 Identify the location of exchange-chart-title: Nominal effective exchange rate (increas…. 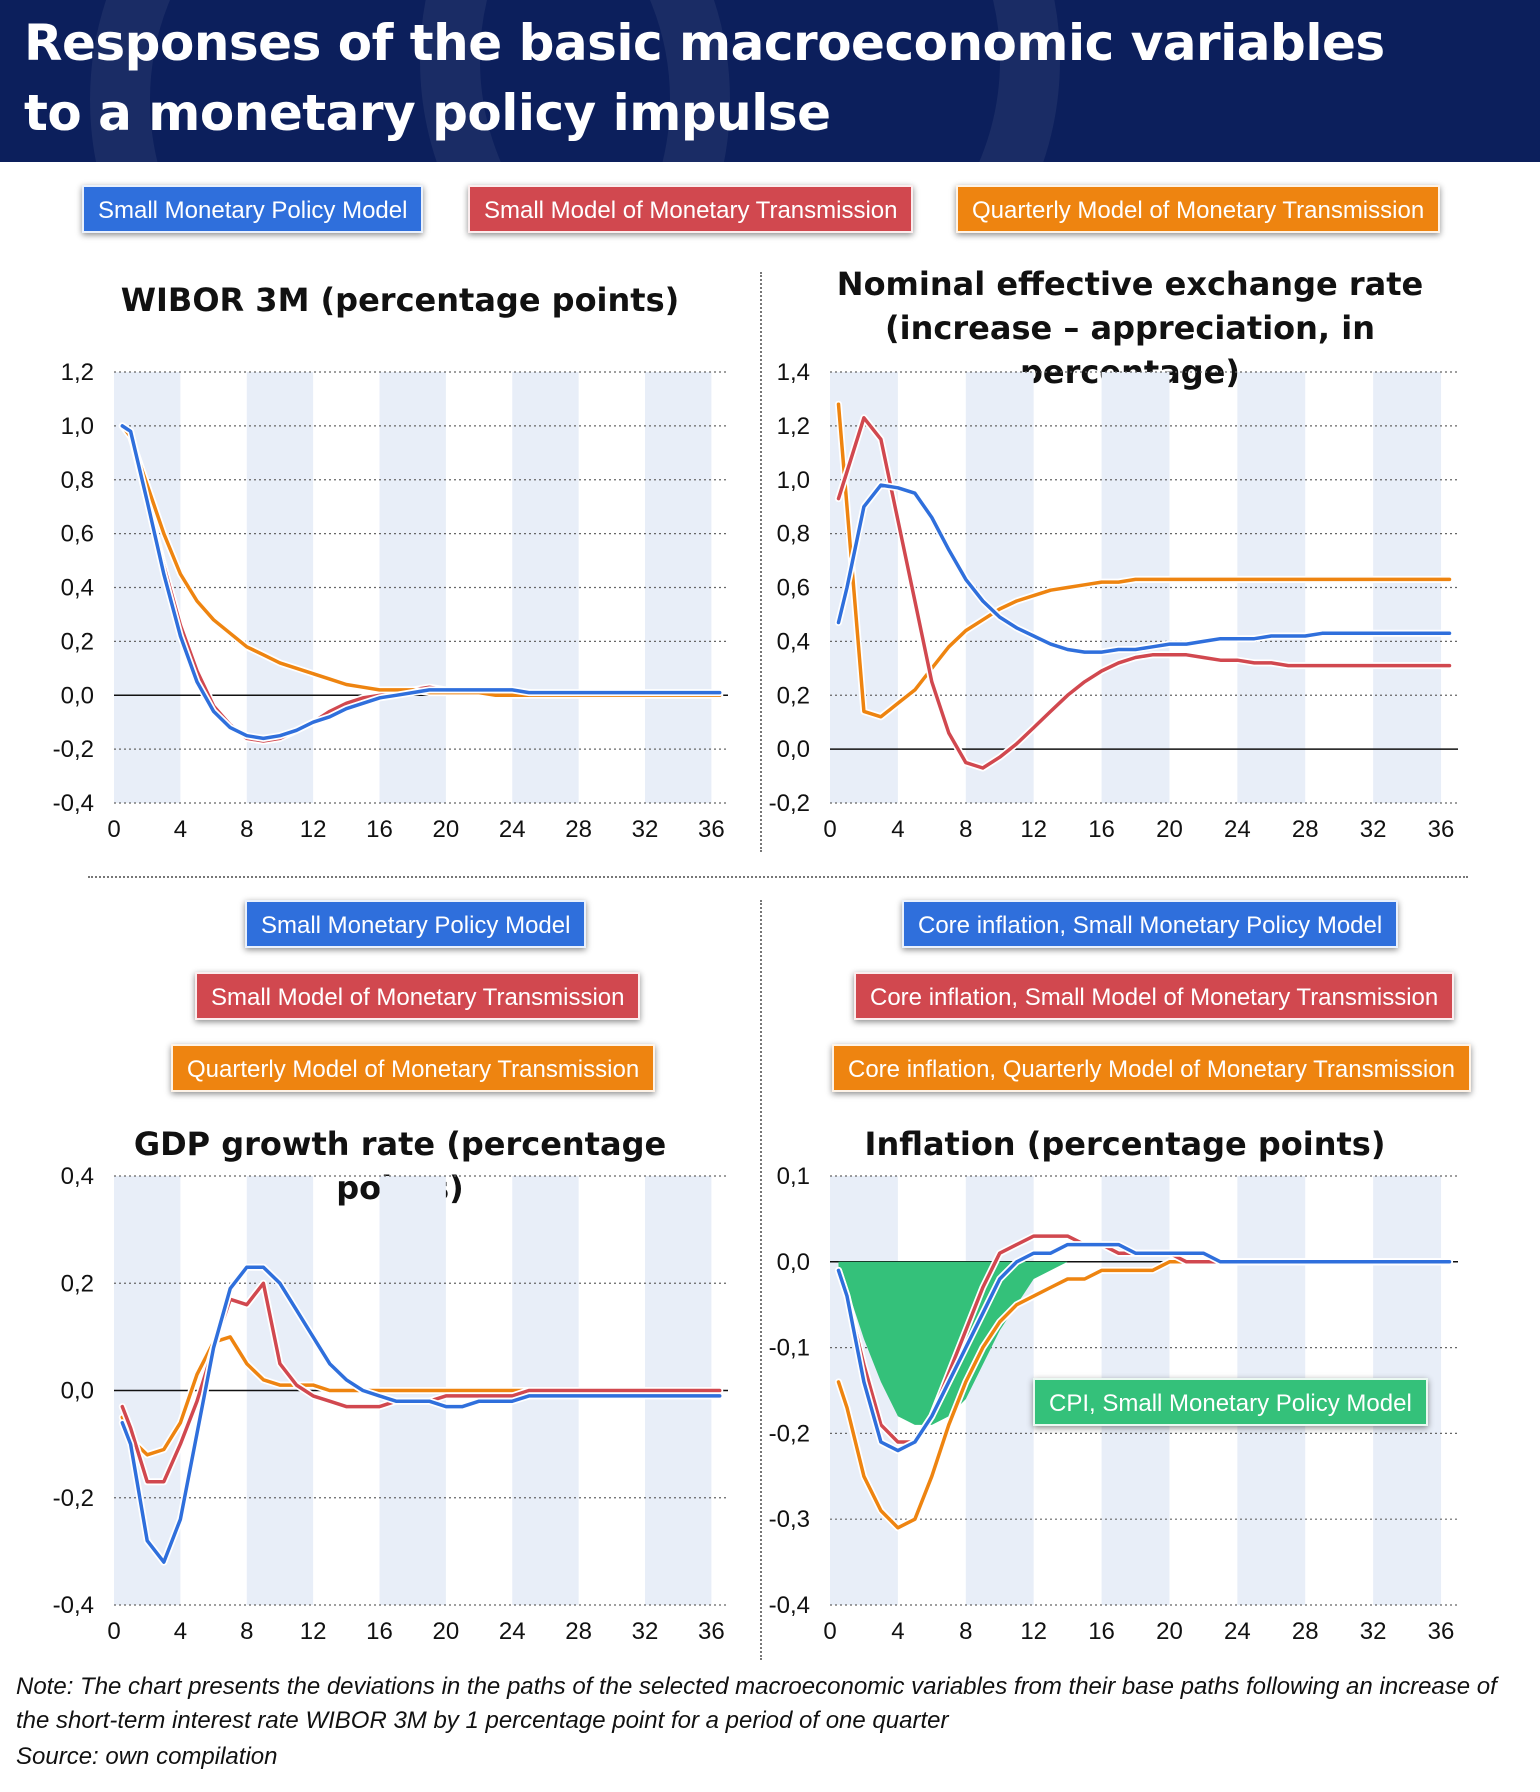
(1130, 328).